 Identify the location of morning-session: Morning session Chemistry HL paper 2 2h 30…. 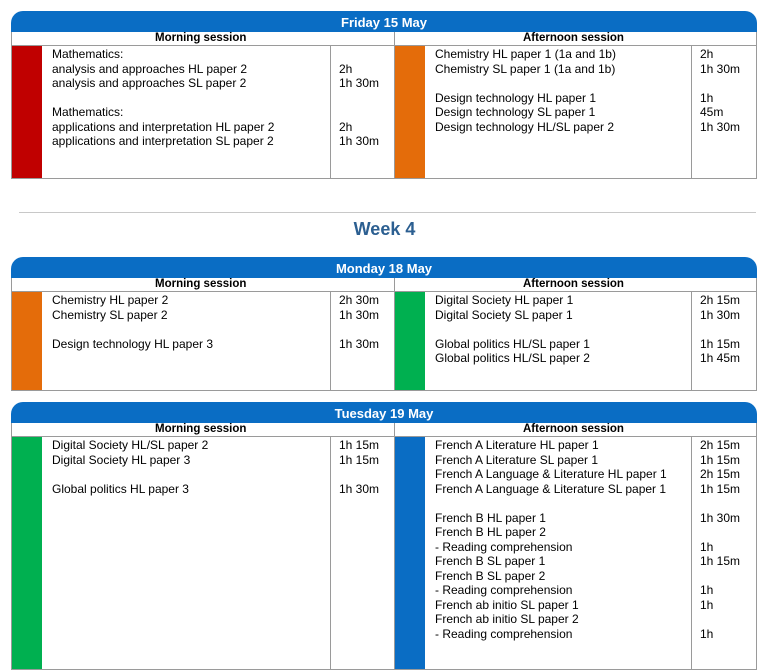
(203, 334).